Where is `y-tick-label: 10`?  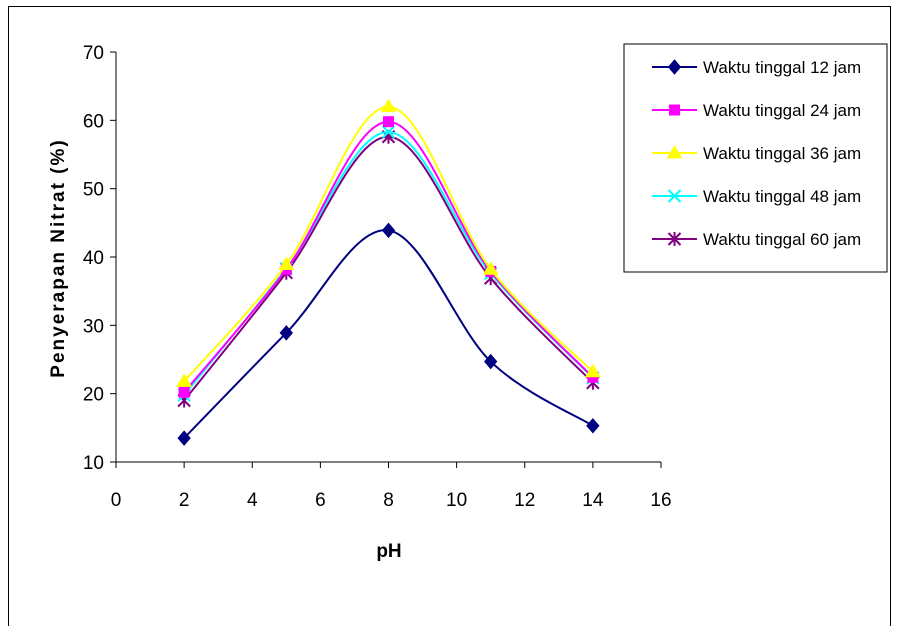 y-tick-label: 10 is located at coordinates (93, 463).